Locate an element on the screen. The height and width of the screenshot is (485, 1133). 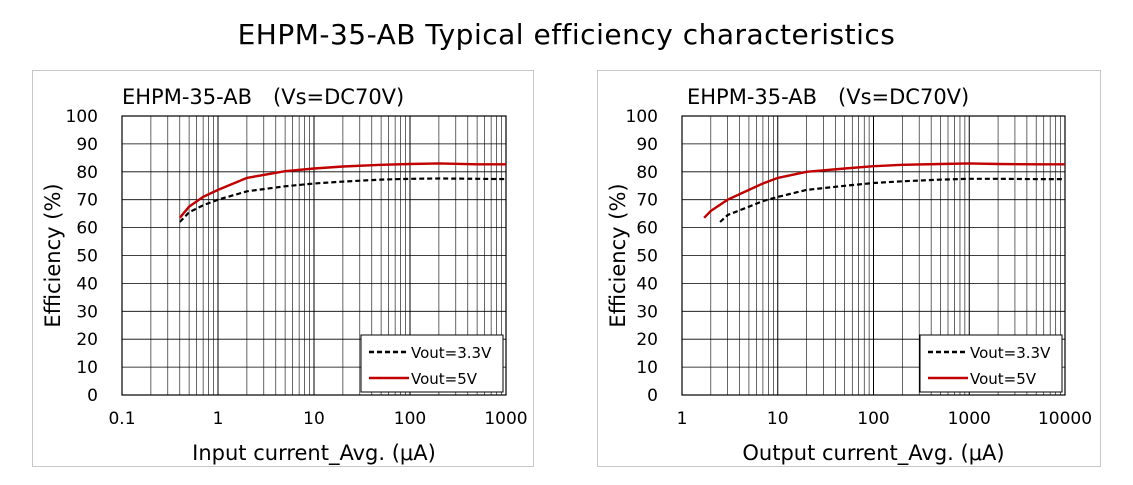
x-axis-title: Output current_Avg. (μA) is located at coordinates (873, 453).